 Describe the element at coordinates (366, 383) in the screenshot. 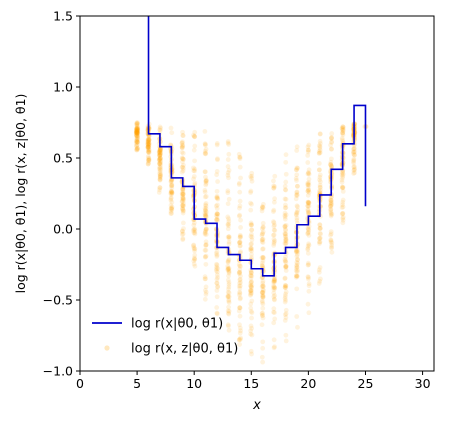

I see `x-tick-label: 25` at that location.